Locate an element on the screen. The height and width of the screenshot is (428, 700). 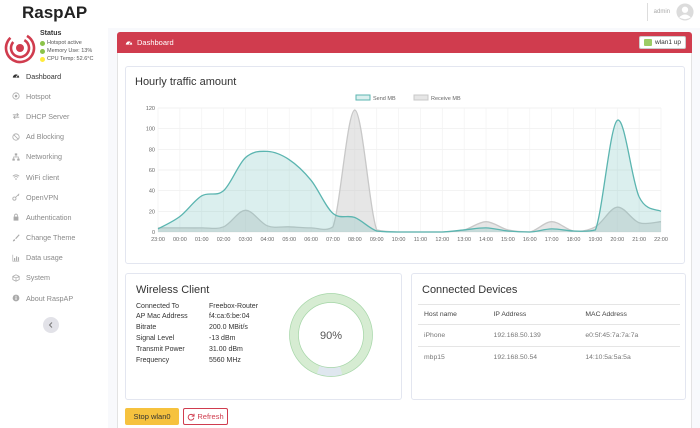
sidebar-item-hotspot: Hotspot is located at coordinates (54, 96).